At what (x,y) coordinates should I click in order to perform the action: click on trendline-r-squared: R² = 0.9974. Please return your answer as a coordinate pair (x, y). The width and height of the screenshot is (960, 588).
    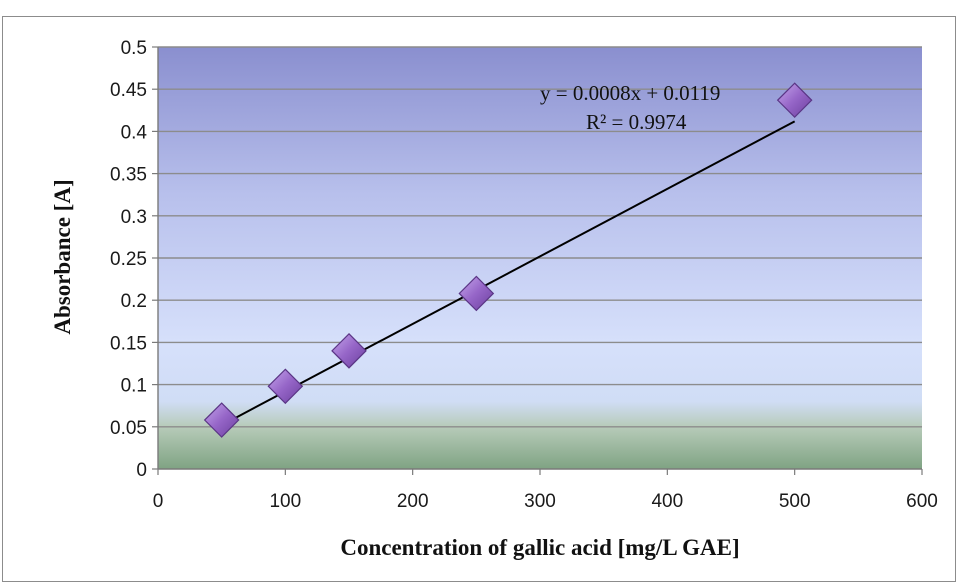
    Looking at the image, I should click on (636, 122).